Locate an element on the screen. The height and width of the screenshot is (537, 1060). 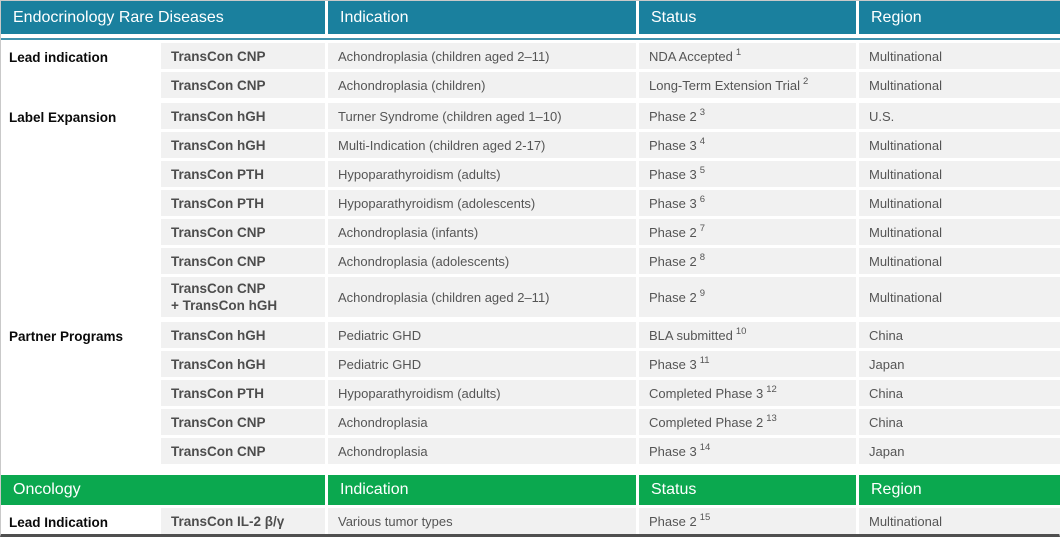
footnote-marker: 1 is located at coordinates (738, 53).